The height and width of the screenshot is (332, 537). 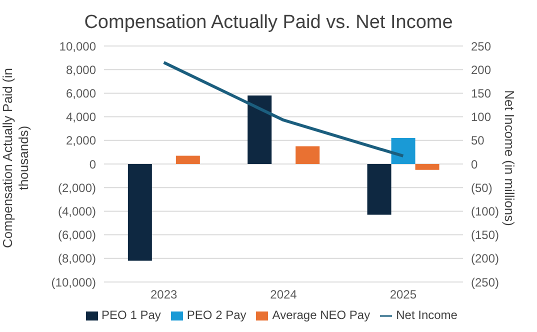 I want to click on y-tick-label: 4,000, so click(x=81, y=117).